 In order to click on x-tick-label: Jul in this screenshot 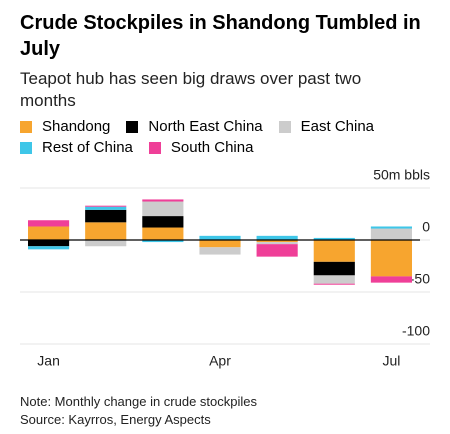, I will do `click(391, 361)`.